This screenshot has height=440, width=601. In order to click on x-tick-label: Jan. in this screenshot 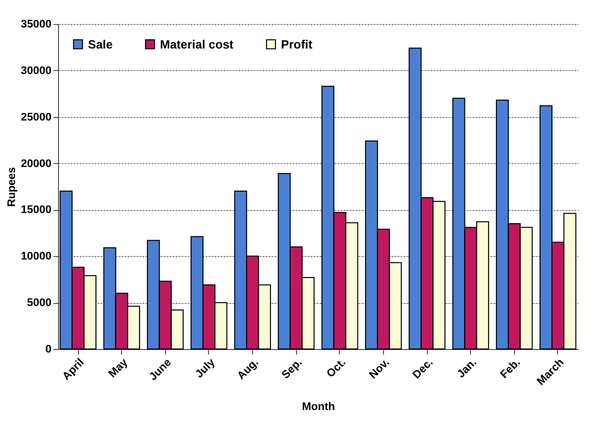, I will do `click(467, 368)`.